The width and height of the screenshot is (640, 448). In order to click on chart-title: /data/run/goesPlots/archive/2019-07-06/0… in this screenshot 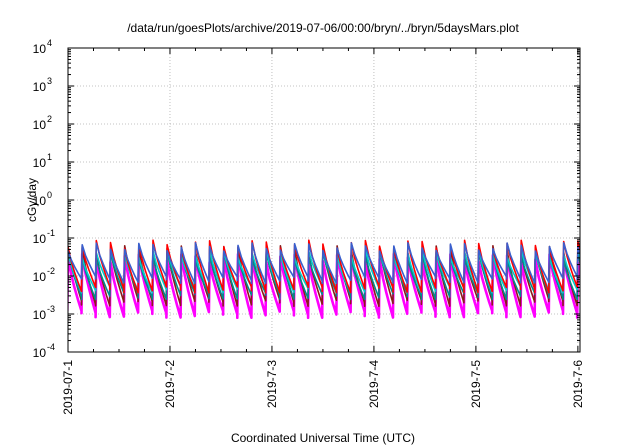, I will do `click(323, 28)`.